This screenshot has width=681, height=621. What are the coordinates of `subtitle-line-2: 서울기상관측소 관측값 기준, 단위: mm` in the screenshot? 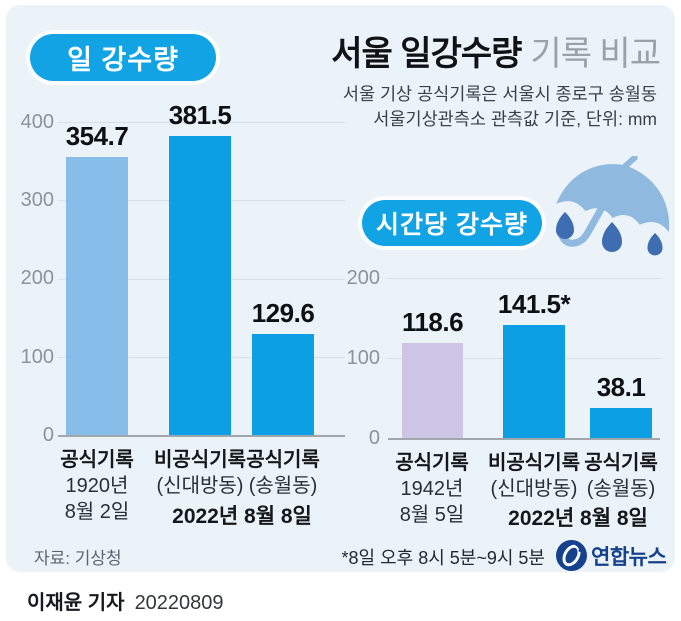 It's located at (515, 119).